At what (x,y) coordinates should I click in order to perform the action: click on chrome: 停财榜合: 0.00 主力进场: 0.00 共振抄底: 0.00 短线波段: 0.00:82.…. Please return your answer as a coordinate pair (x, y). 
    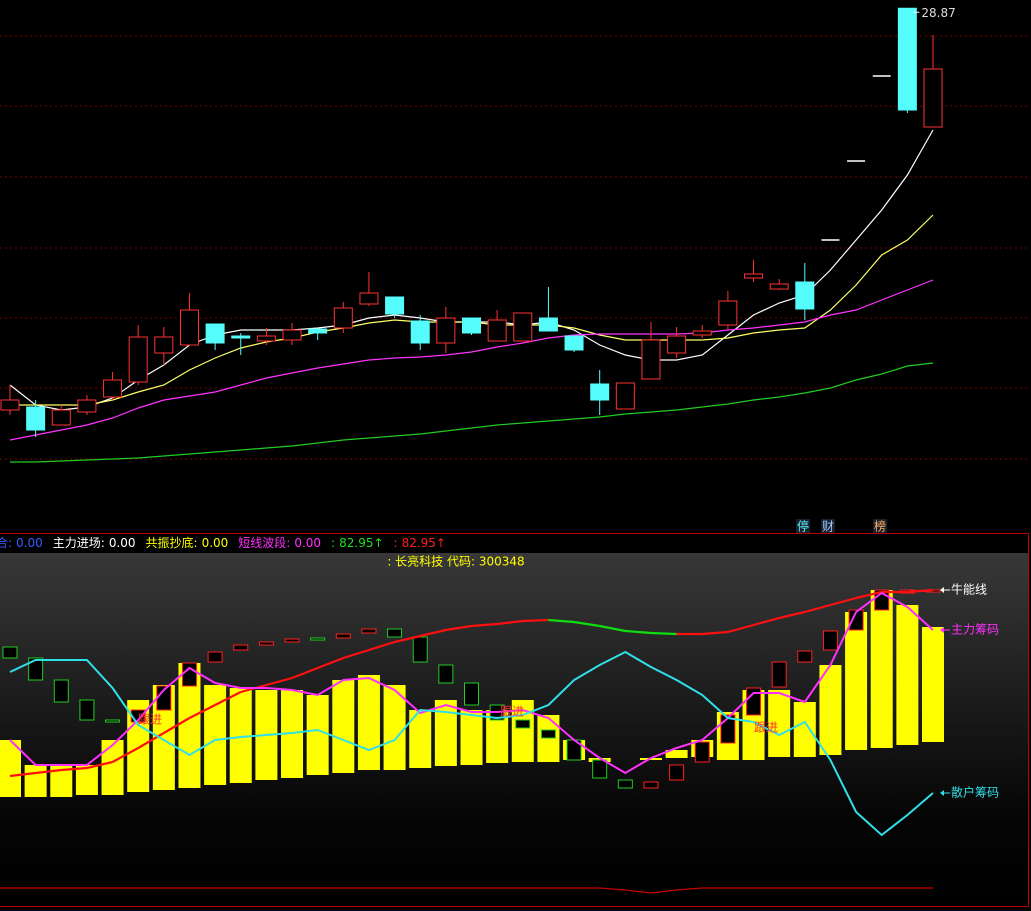
    Looking at the image, I should click on (443, 534).